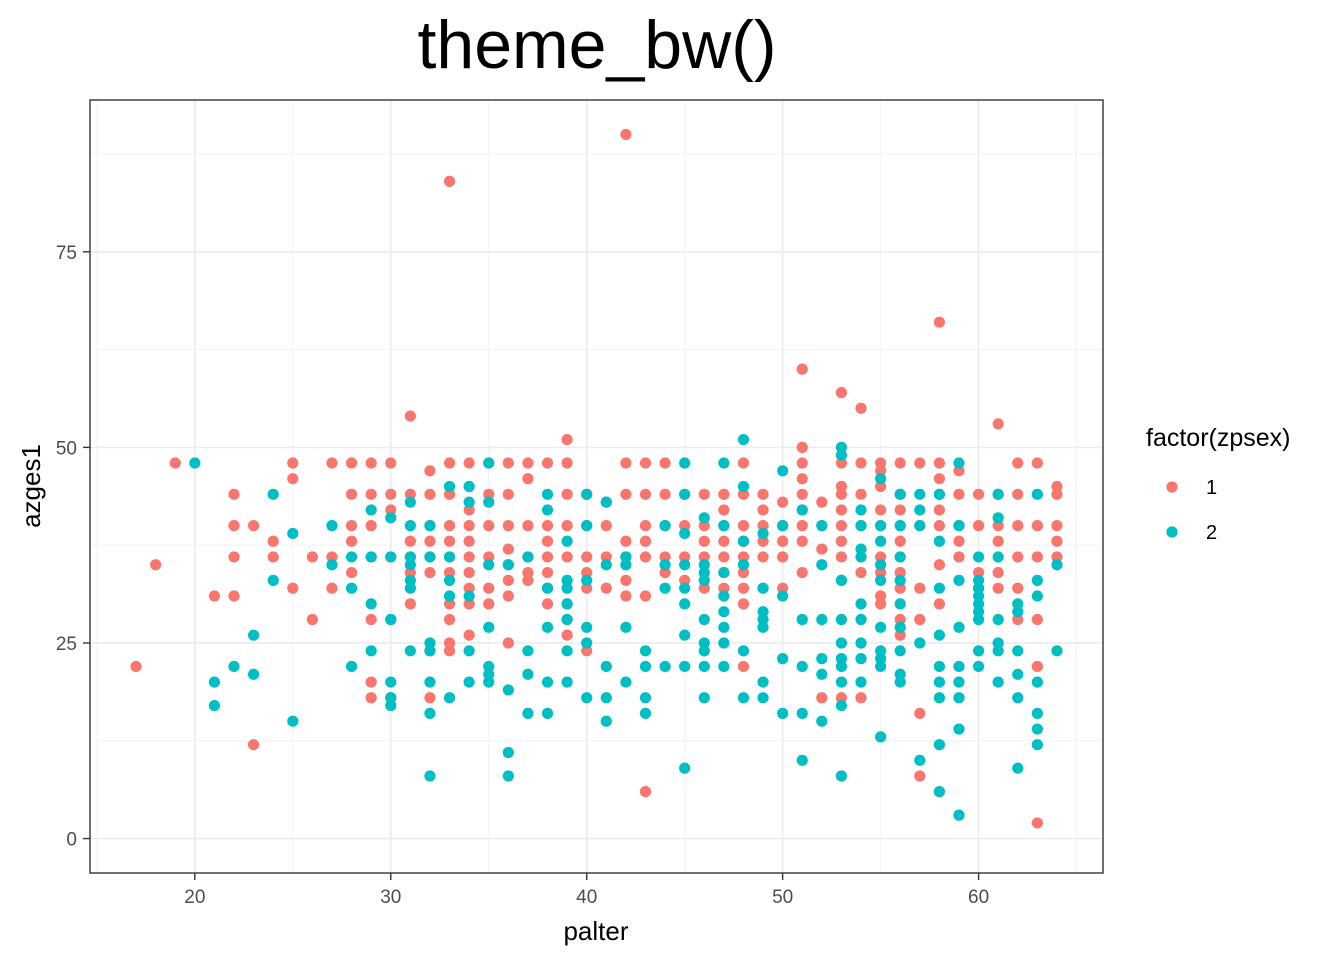 This screenshot has height=960, width=1344. What do you see at coordinates (1218, 438) in the screenshot?
I see `legend-title: factor(zpsex)` at bounding box center [1218, 438].